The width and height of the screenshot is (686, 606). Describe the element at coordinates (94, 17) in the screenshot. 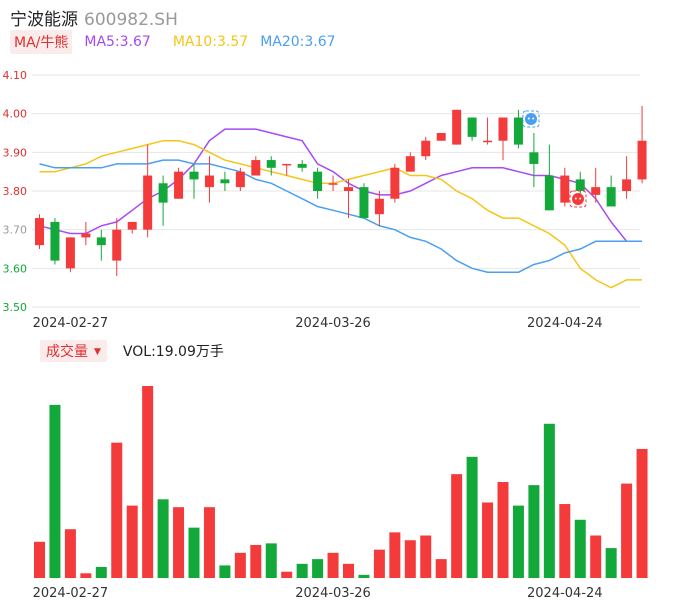

I see `stock-header: 宁波能源 600982.SH` at that location.